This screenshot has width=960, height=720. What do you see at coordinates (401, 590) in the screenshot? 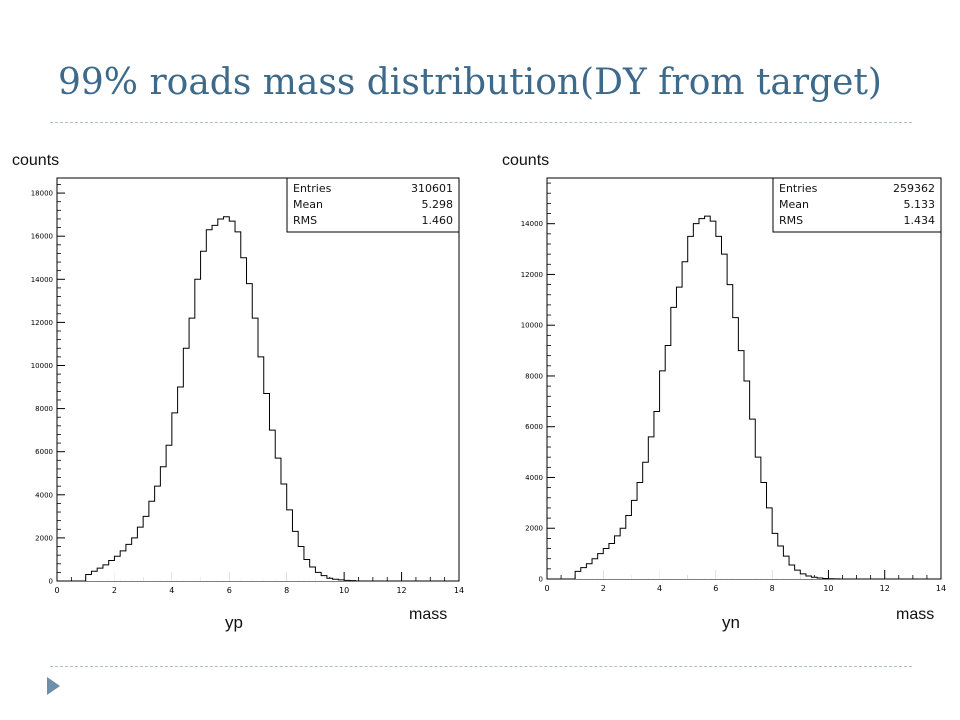
I see `x-tick-label: 12` at bounding box center [401, 590].